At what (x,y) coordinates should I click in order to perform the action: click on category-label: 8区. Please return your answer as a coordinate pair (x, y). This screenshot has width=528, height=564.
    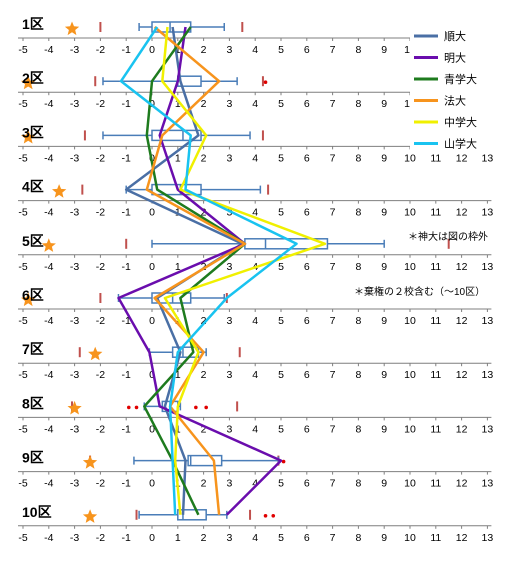
    Looking at the image, I should click on (33, 403).